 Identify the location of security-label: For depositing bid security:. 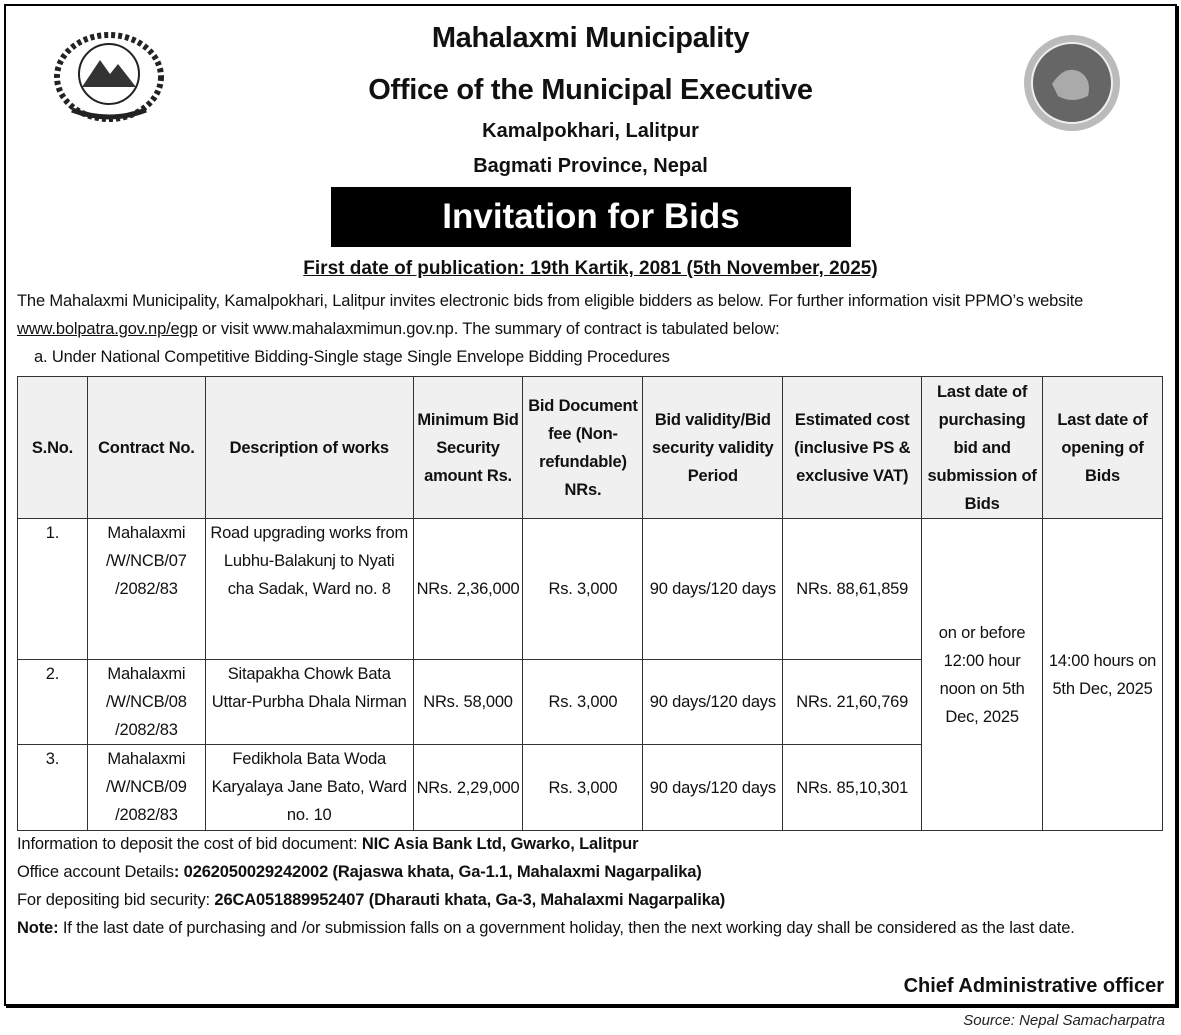
(116, 900).